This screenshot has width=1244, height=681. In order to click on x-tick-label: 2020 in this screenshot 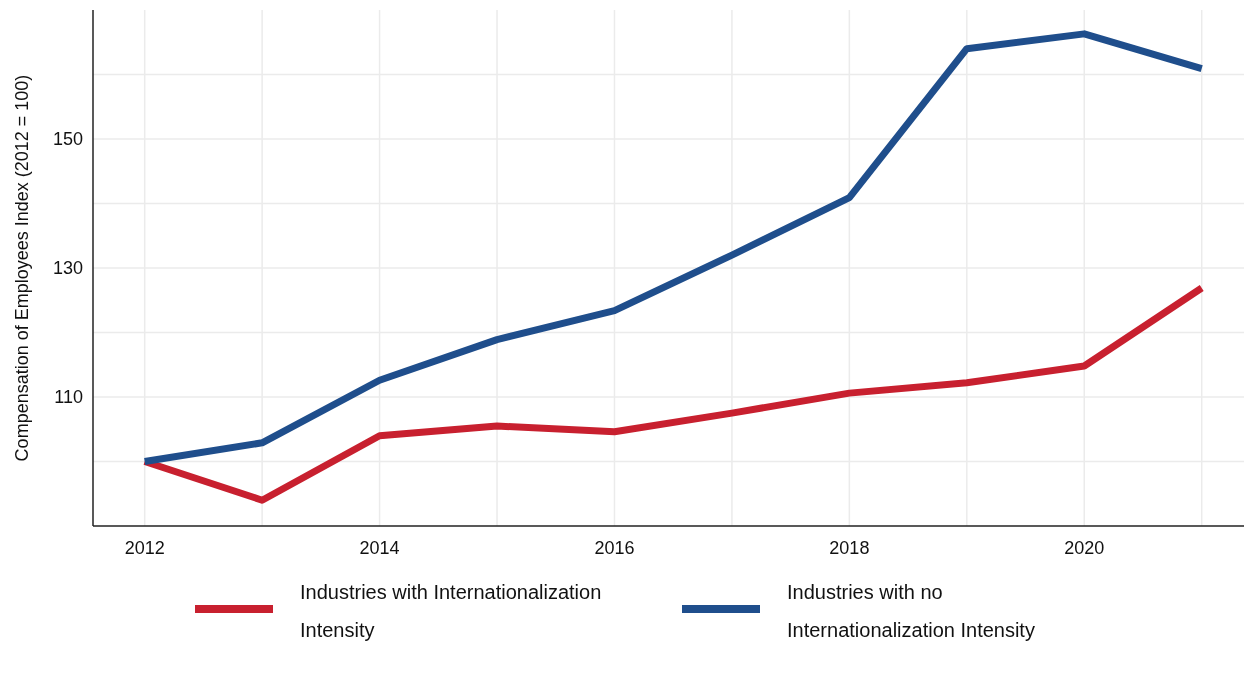, I will do `click(1084, 548)`.